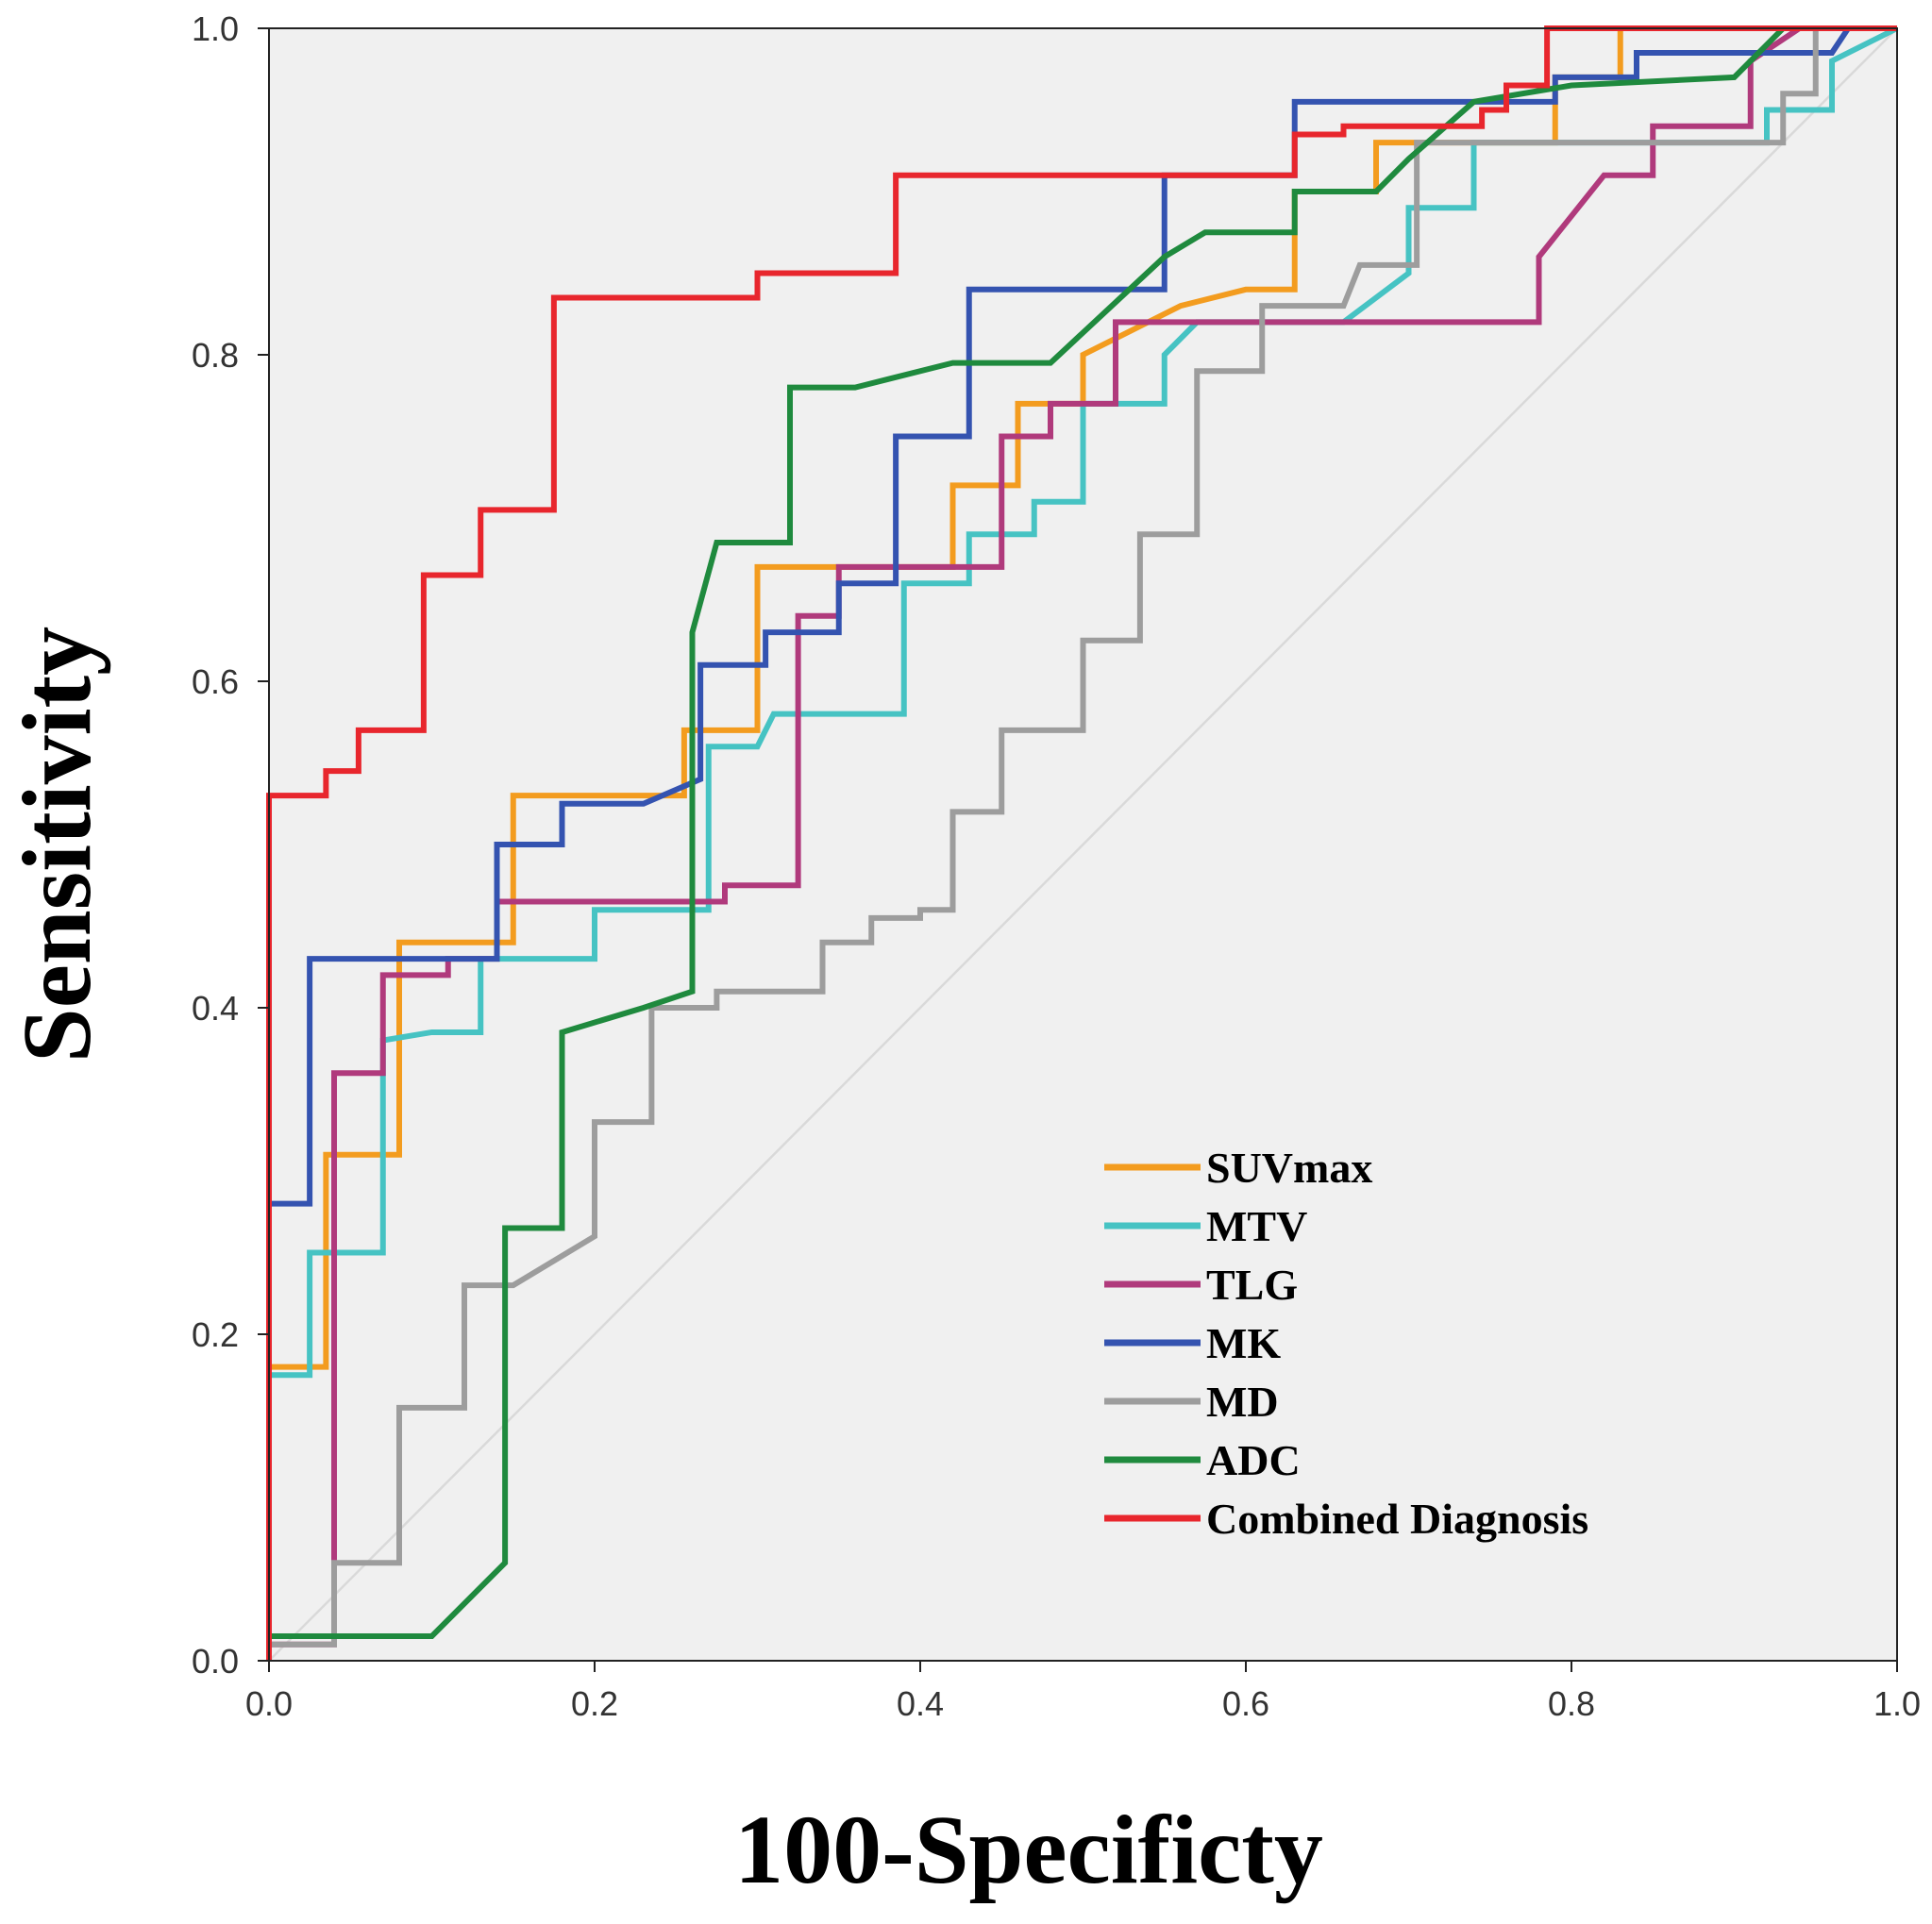 This screenshot has width=1932, height=1924. I want to click on x-tick-label: 0.2, so click(594, 1703).